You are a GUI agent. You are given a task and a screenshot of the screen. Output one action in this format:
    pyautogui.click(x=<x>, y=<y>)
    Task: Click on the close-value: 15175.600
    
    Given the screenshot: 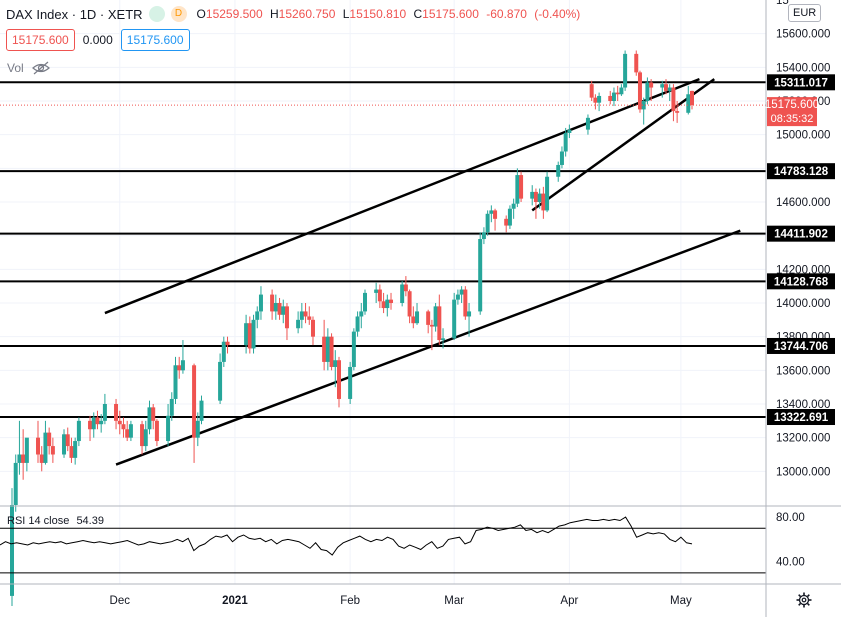 What is the action you would take?
    pyautogui.click(x=450, y=14)
    